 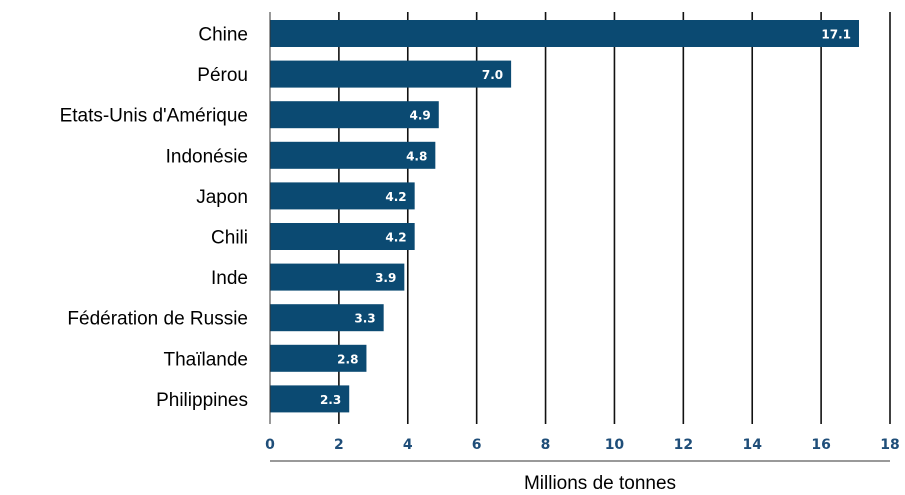 What do you see at coordinates (205, 359) in the screenshot?
I see `category-label: Thaïlande` at bounding box center [205, 359].